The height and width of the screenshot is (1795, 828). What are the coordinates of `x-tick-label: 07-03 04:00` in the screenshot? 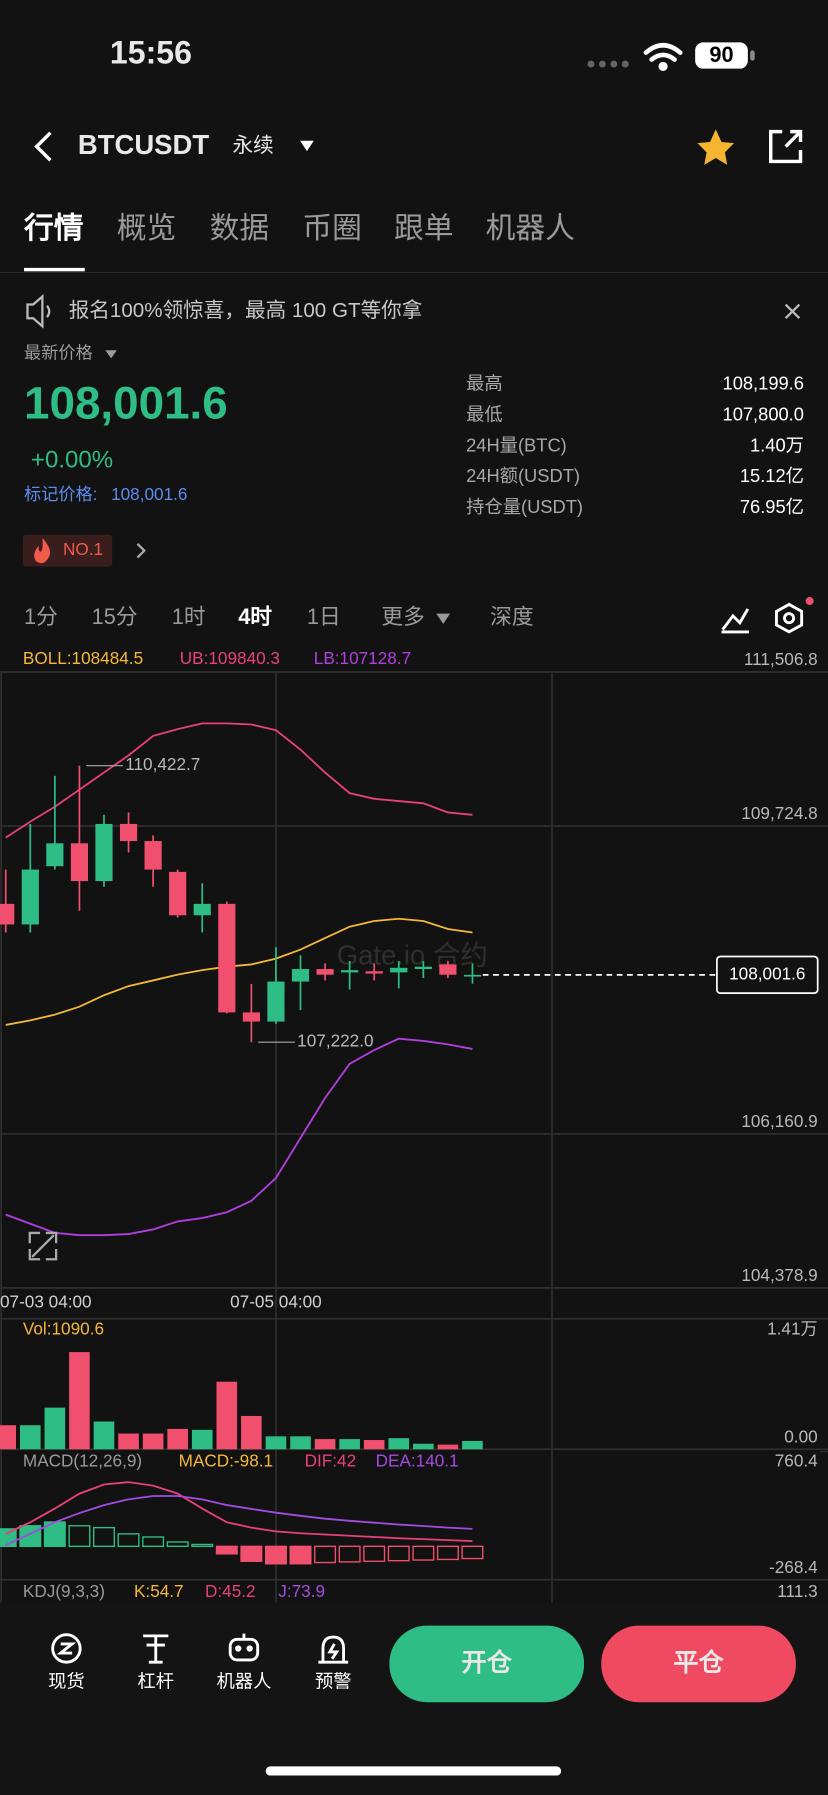 It's located at (46, 1301).